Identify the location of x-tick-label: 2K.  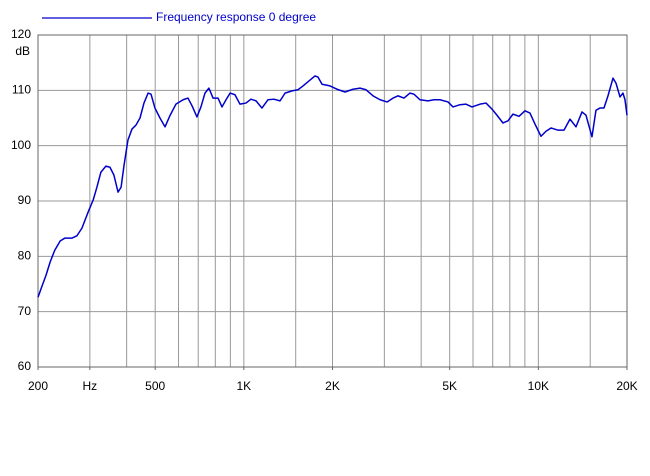
(332, 386).